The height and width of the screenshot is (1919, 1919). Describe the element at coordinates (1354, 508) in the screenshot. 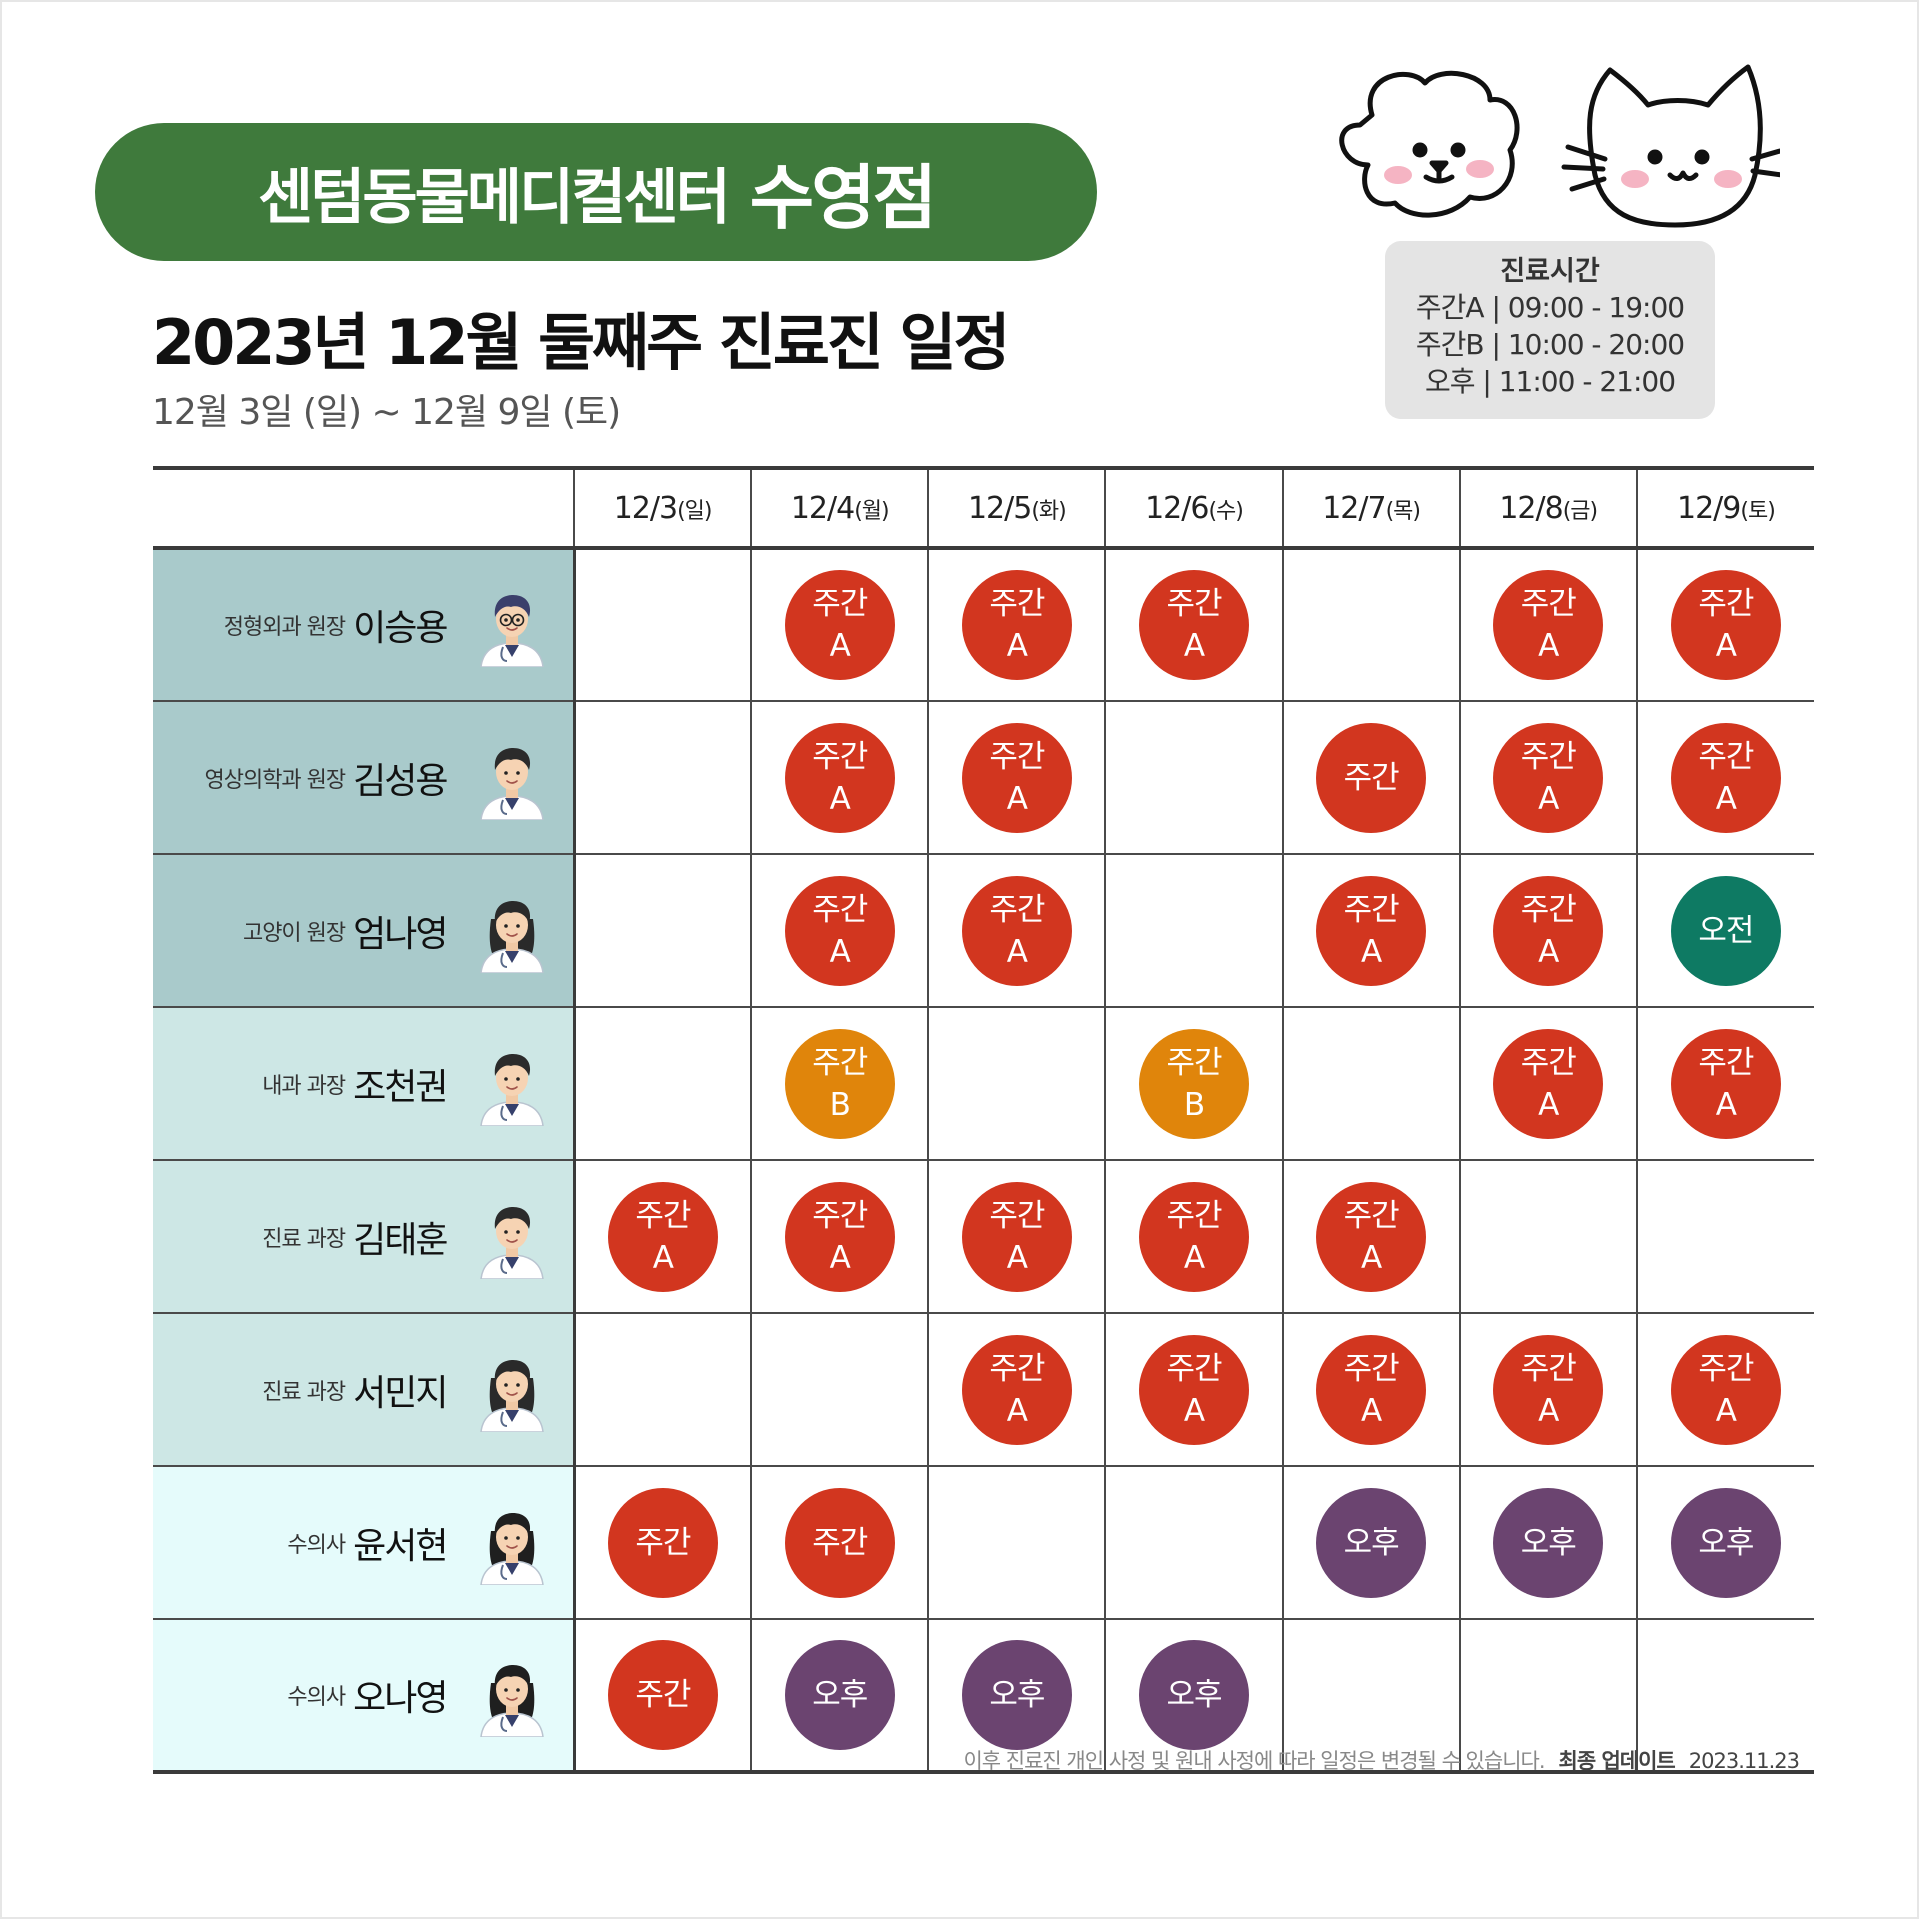

I see `day-date: 12/7` at that location.